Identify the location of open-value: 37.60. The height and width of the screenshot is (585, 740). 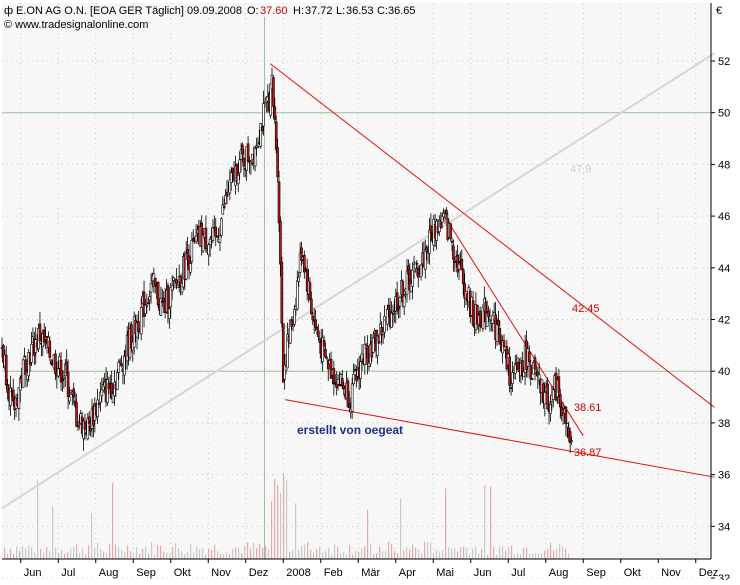
(274, 11).